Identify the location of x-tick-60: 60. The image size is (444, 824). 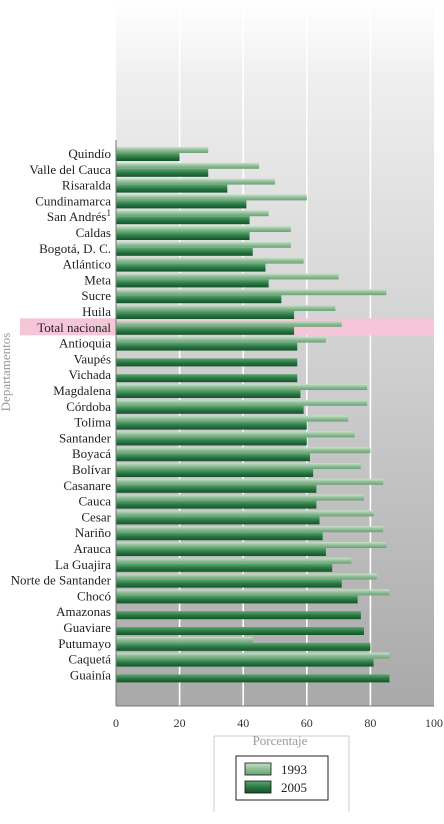
(307, 723).